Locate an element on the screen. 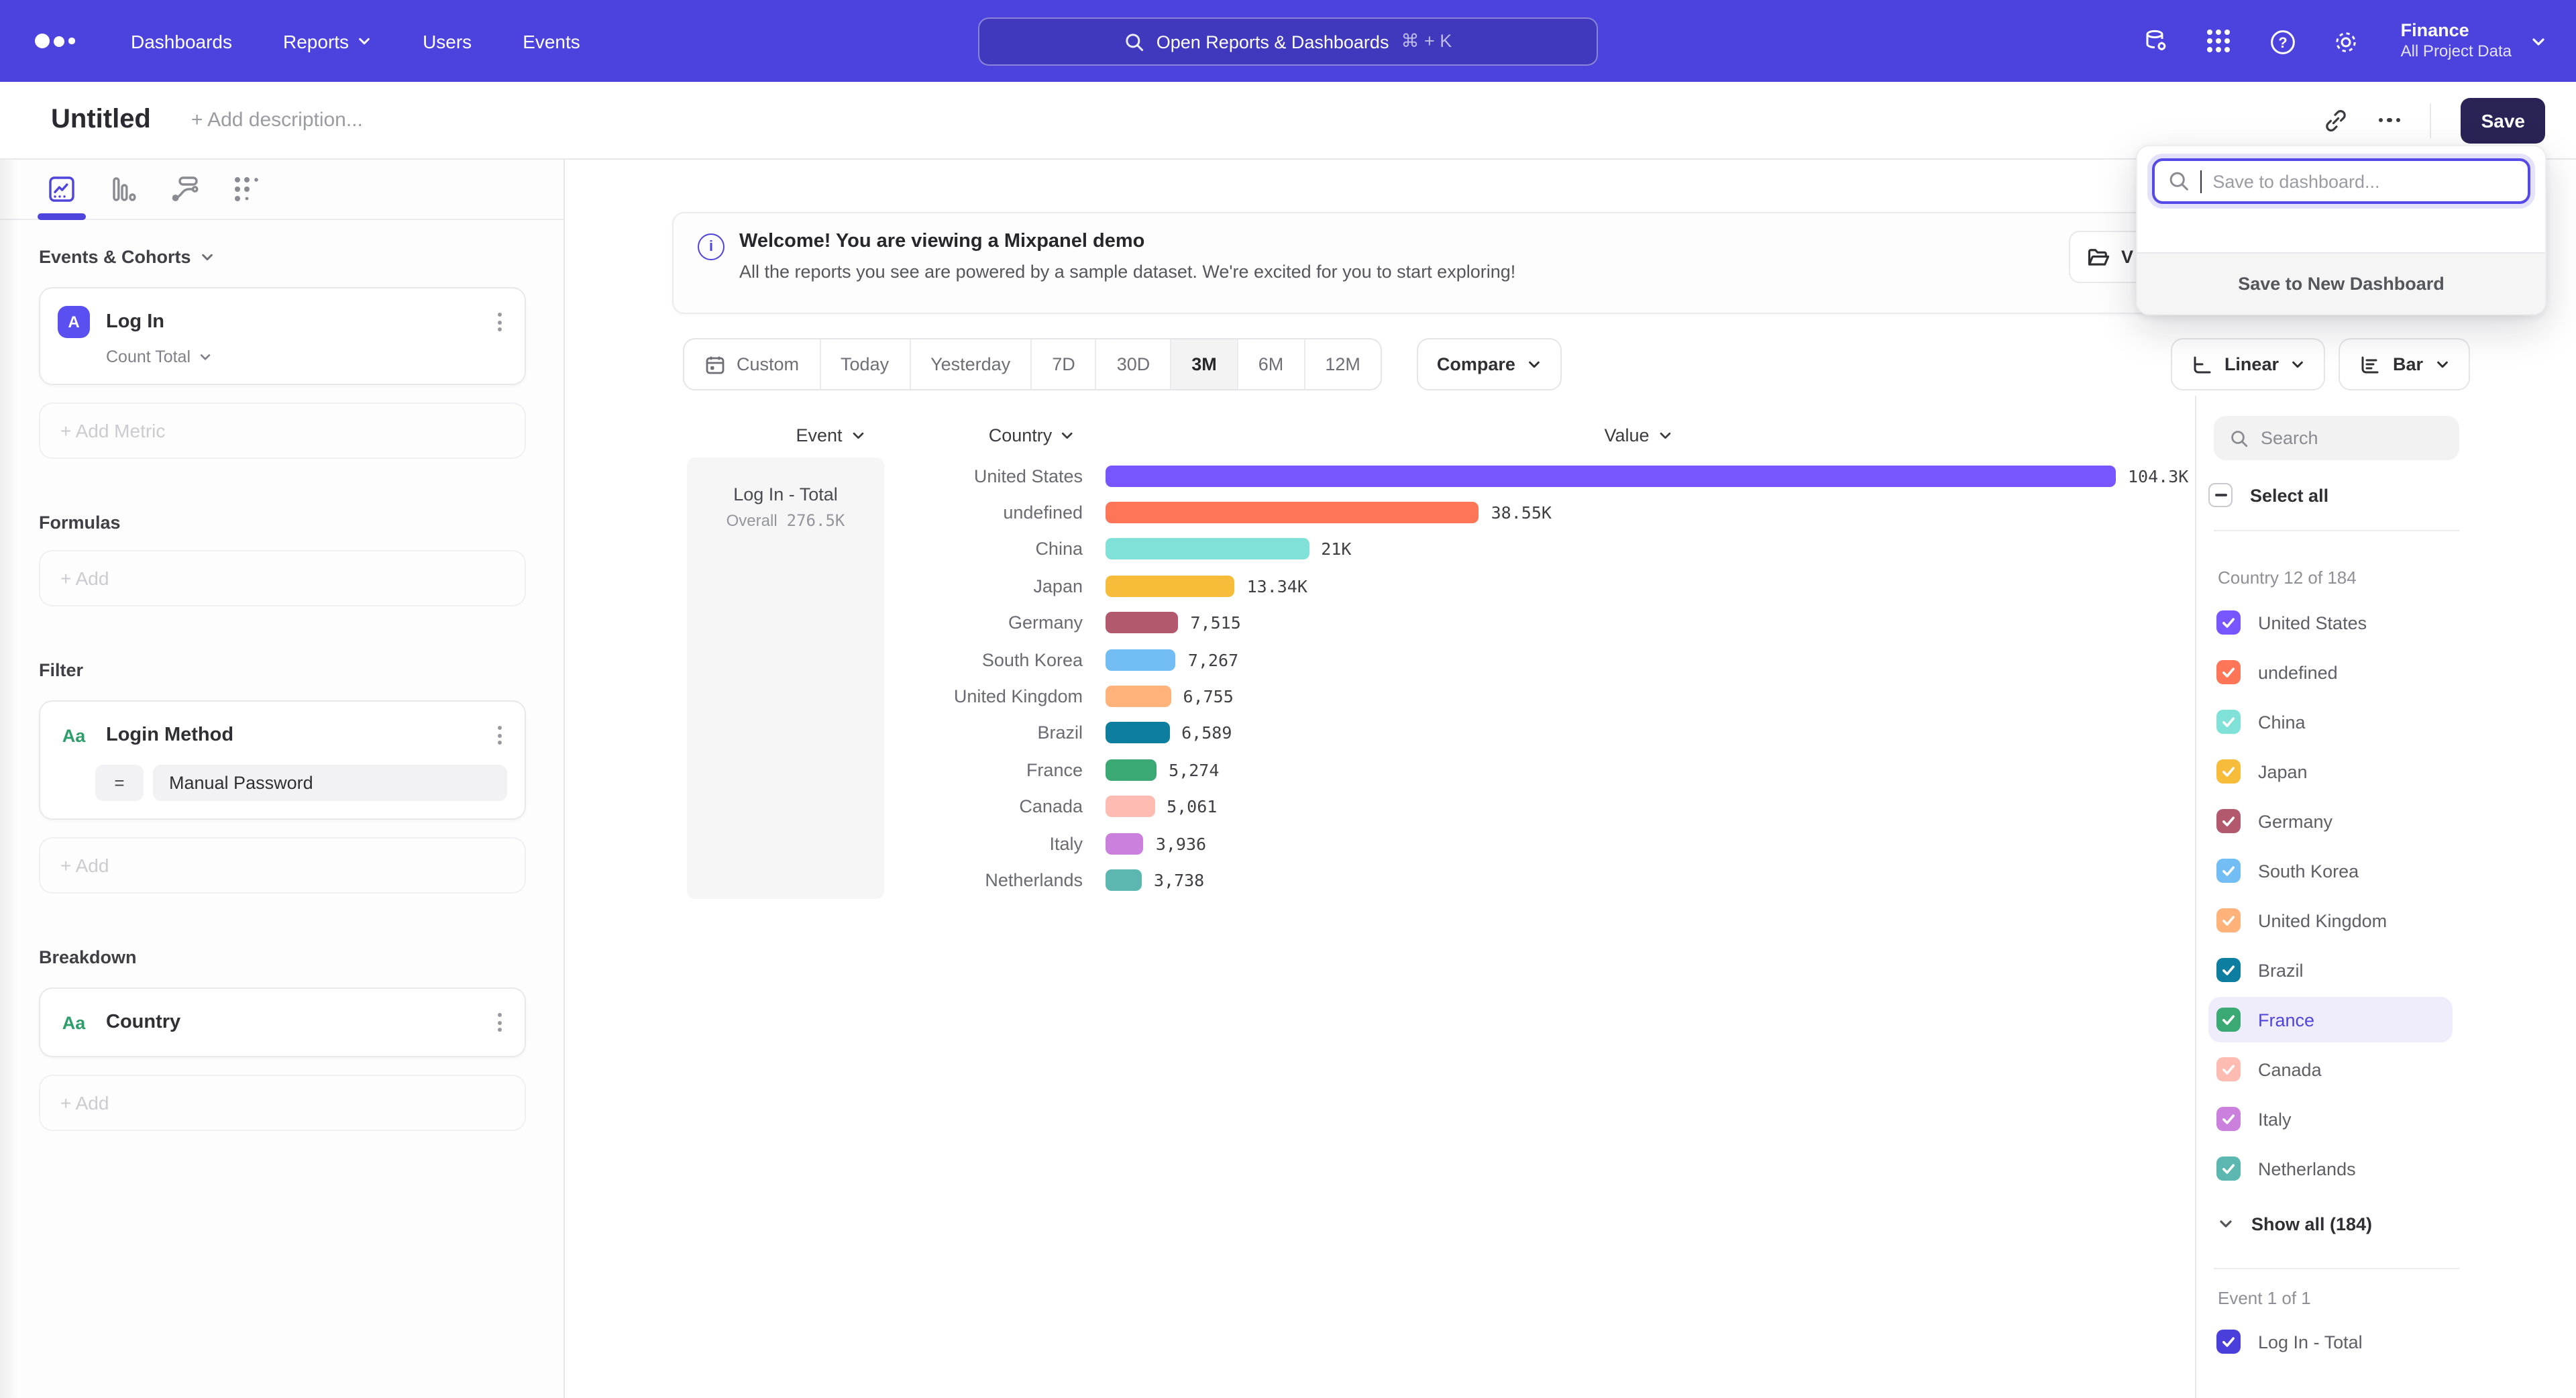  date-range-yesterday: Yesterday is located at coordinates (969, 364).